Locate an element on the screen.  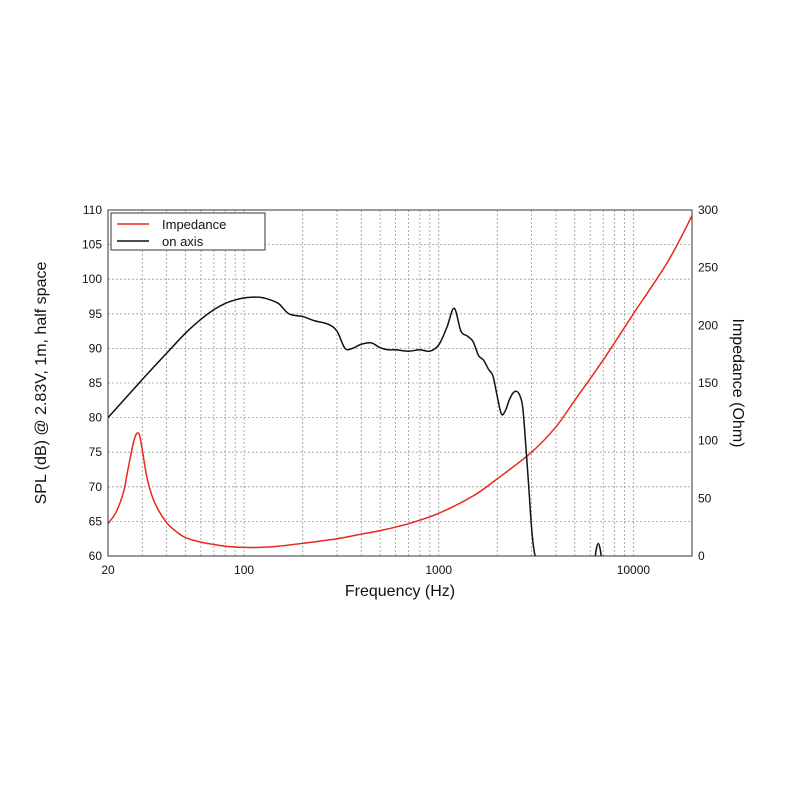
x-axis-title: Frequency (Hz) is located at coordinates (400, 591).